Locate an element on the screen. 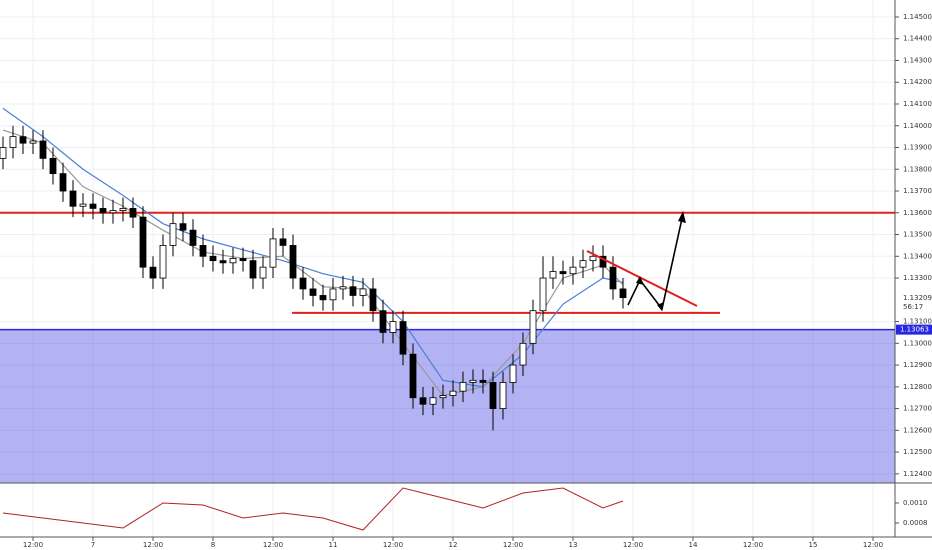 The image size is (932, 550). y-tick-label: 1.14100 is located at coordinates (917, 104).